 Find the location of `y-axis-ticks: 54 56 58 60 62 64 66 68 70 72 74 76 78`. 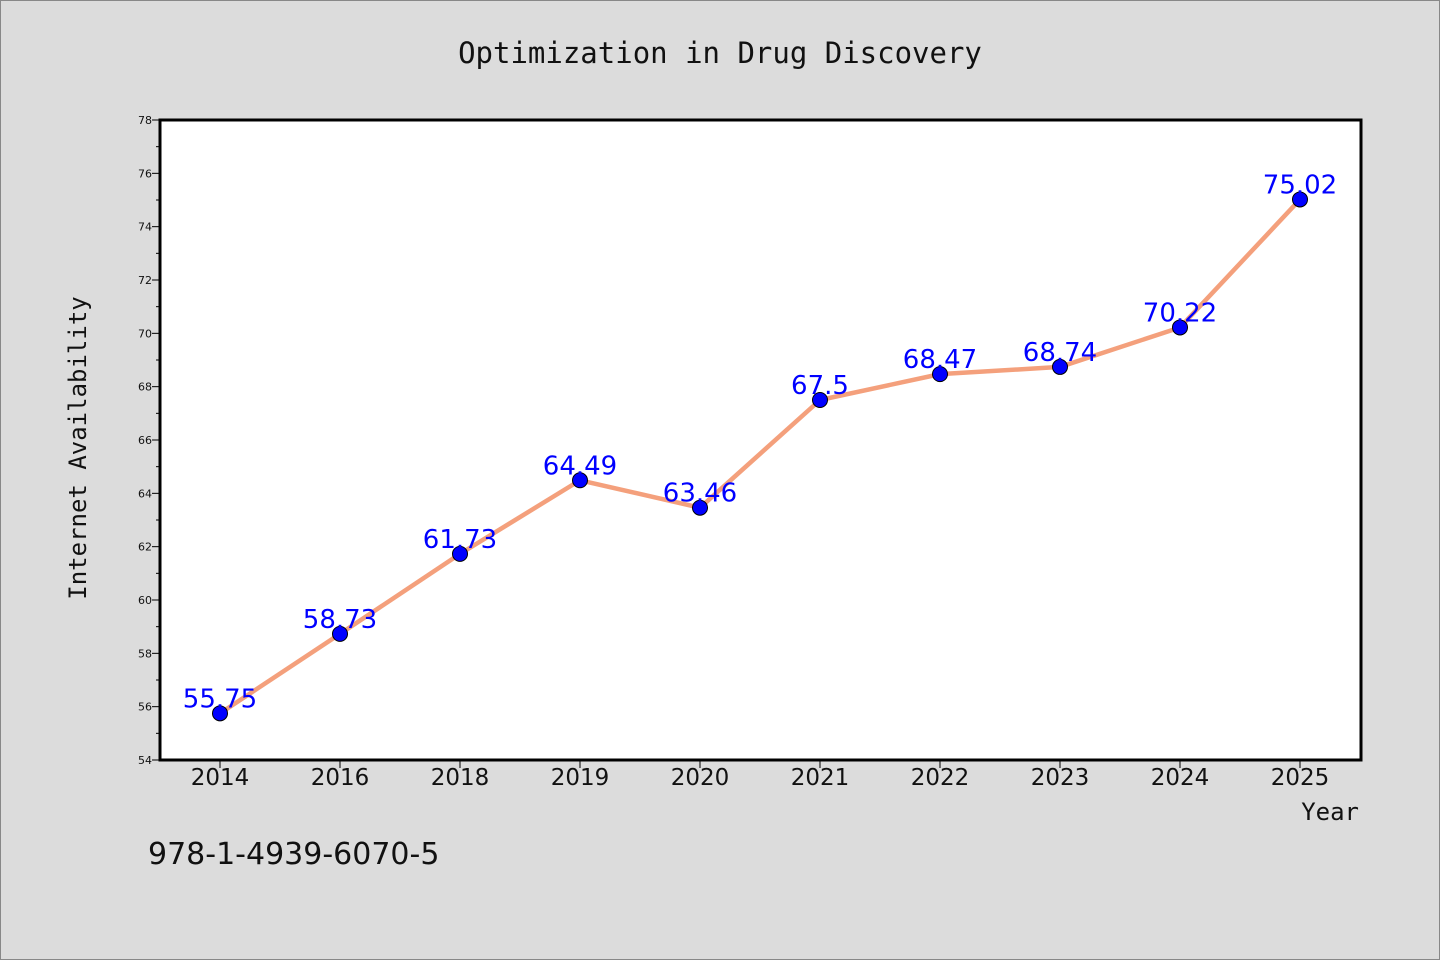

y-axis-ticks: 54 56 58 60 62 64 66 68 70 72 74 76 78 is located at coordinates (149, 440).